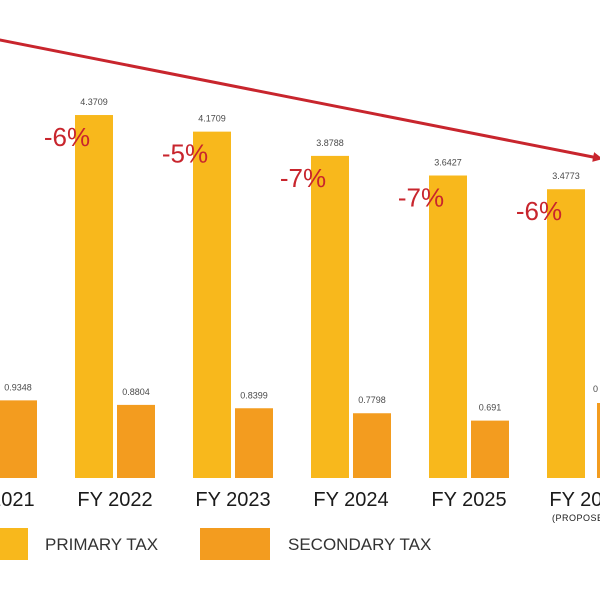  I want to click on percent-change-label-0: -6%, so click(67, 137).